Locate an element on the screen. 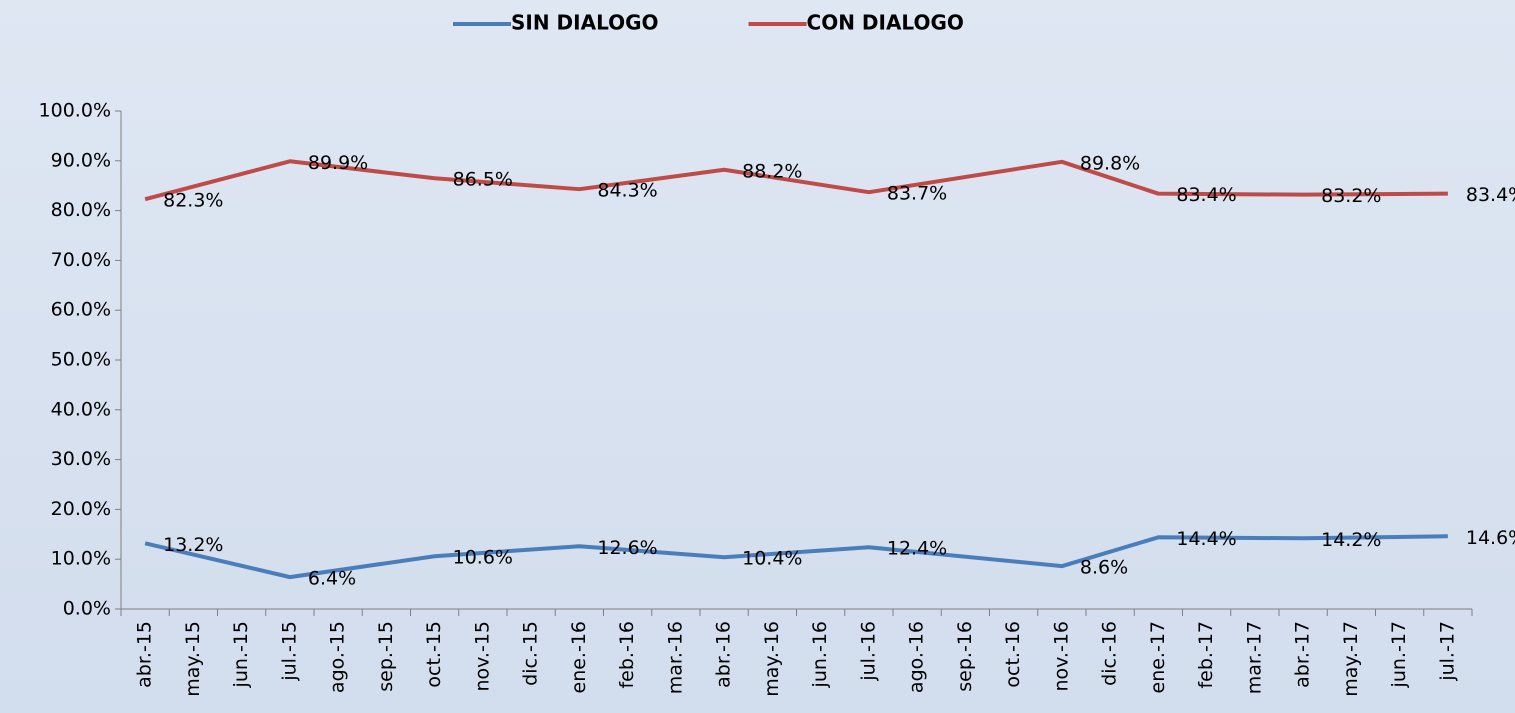 This screenshot has height=713, width=1515. x-tick-label: feb.-16 is located at coordinates (627, 655).